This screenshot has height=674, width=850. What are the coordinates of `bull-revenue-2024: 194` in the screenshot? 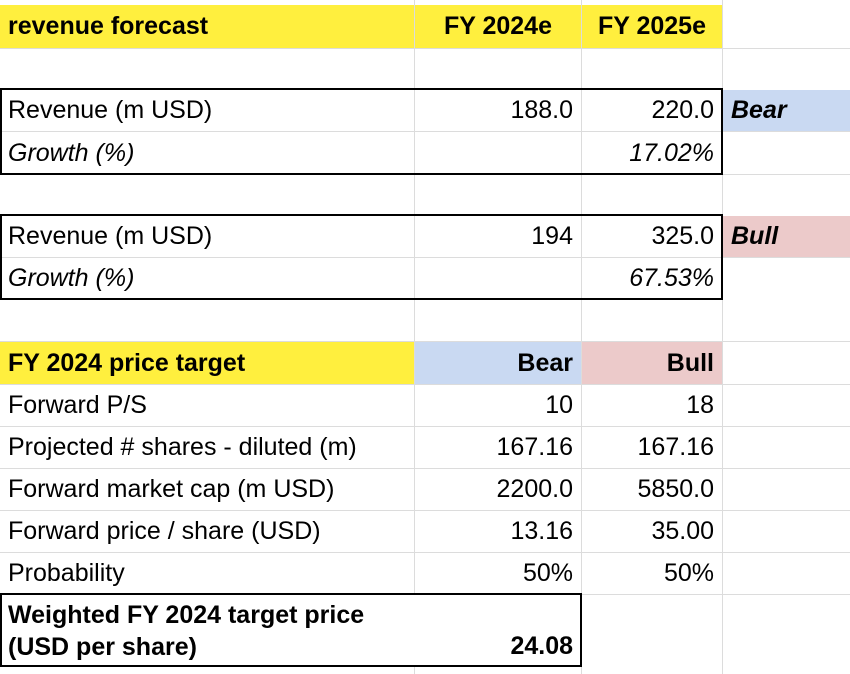 It's located at (552, 236).